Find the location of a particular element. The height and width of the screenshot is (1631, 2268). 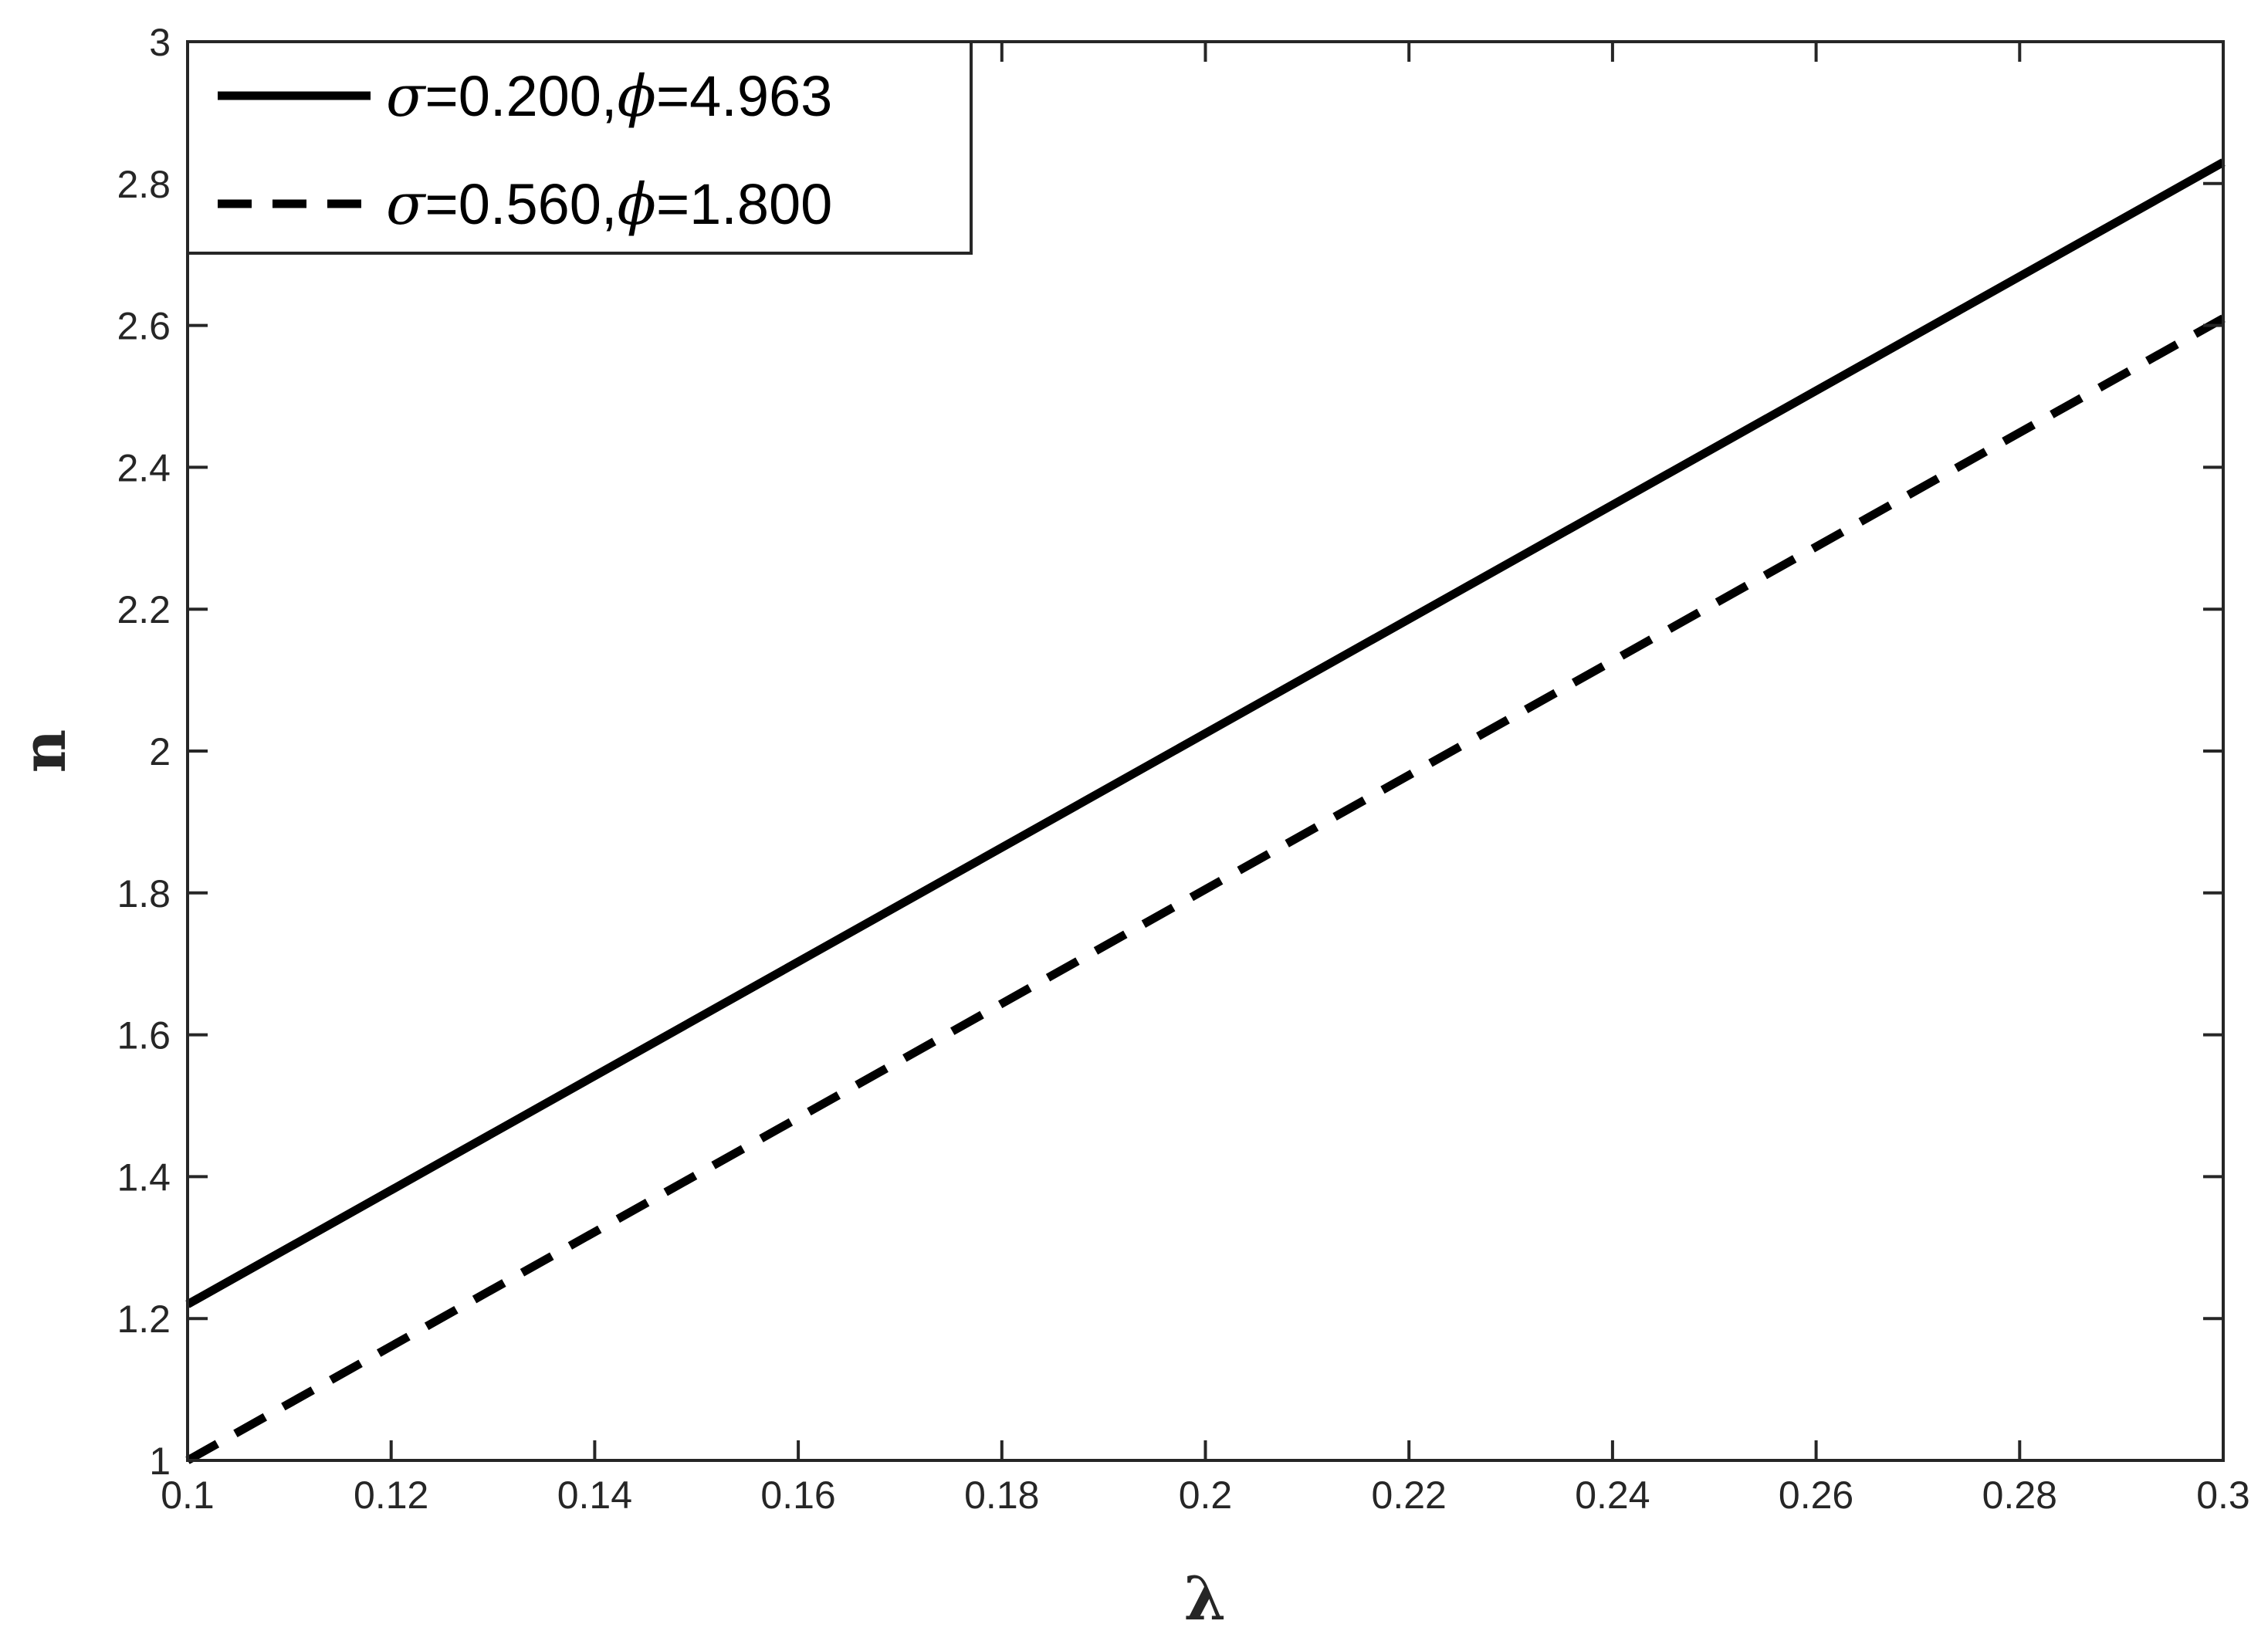

legend-box is located at coordinates (579, 147).